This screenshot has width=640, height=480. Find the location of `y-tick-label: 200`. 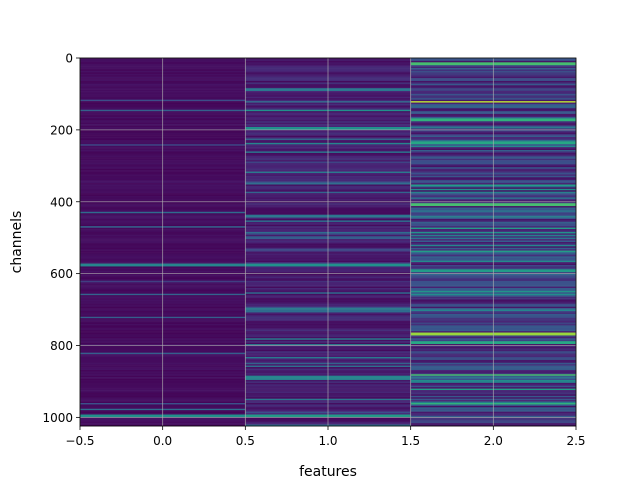

y-tick-label: 200 is located at coordinates (61, 130).